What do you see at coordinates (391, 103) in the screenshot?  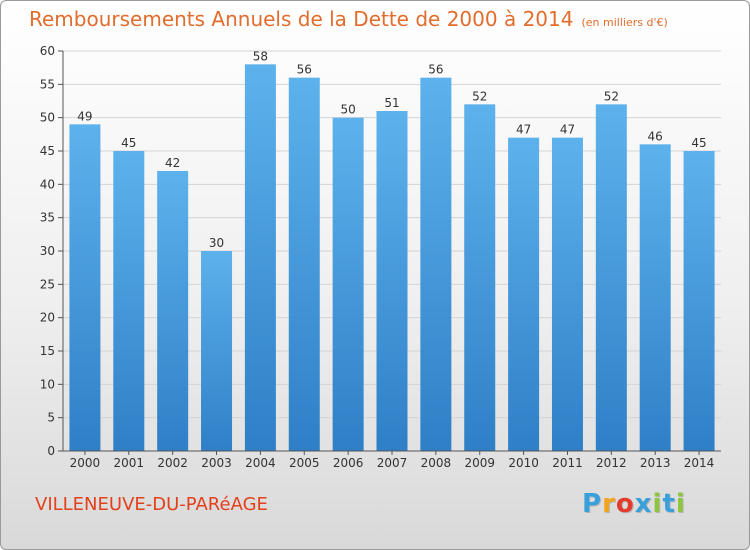 I see `data-label-2007: 51` at bounding box center [391, 103].